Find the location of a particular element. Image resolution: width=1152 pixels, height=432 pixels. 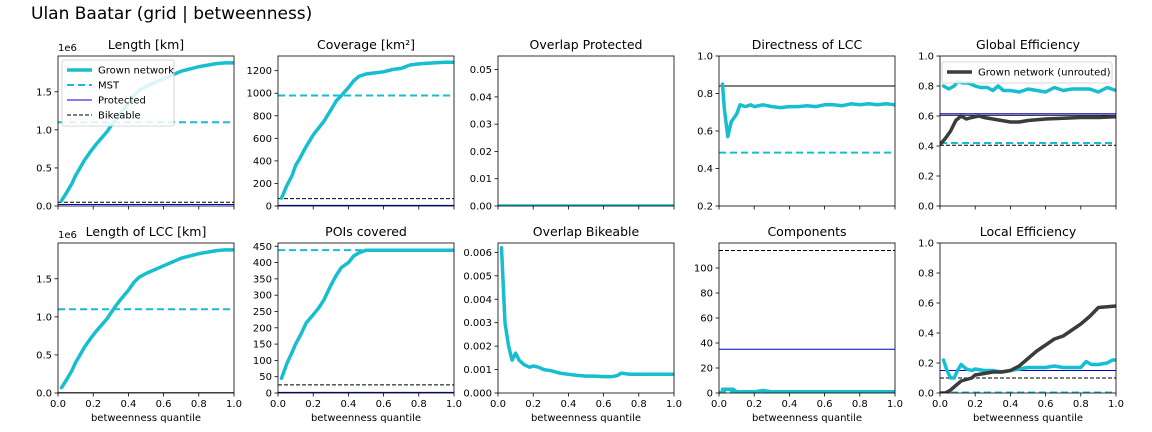

y-tick-label: 0.02 is located at coordinates (481, 152).